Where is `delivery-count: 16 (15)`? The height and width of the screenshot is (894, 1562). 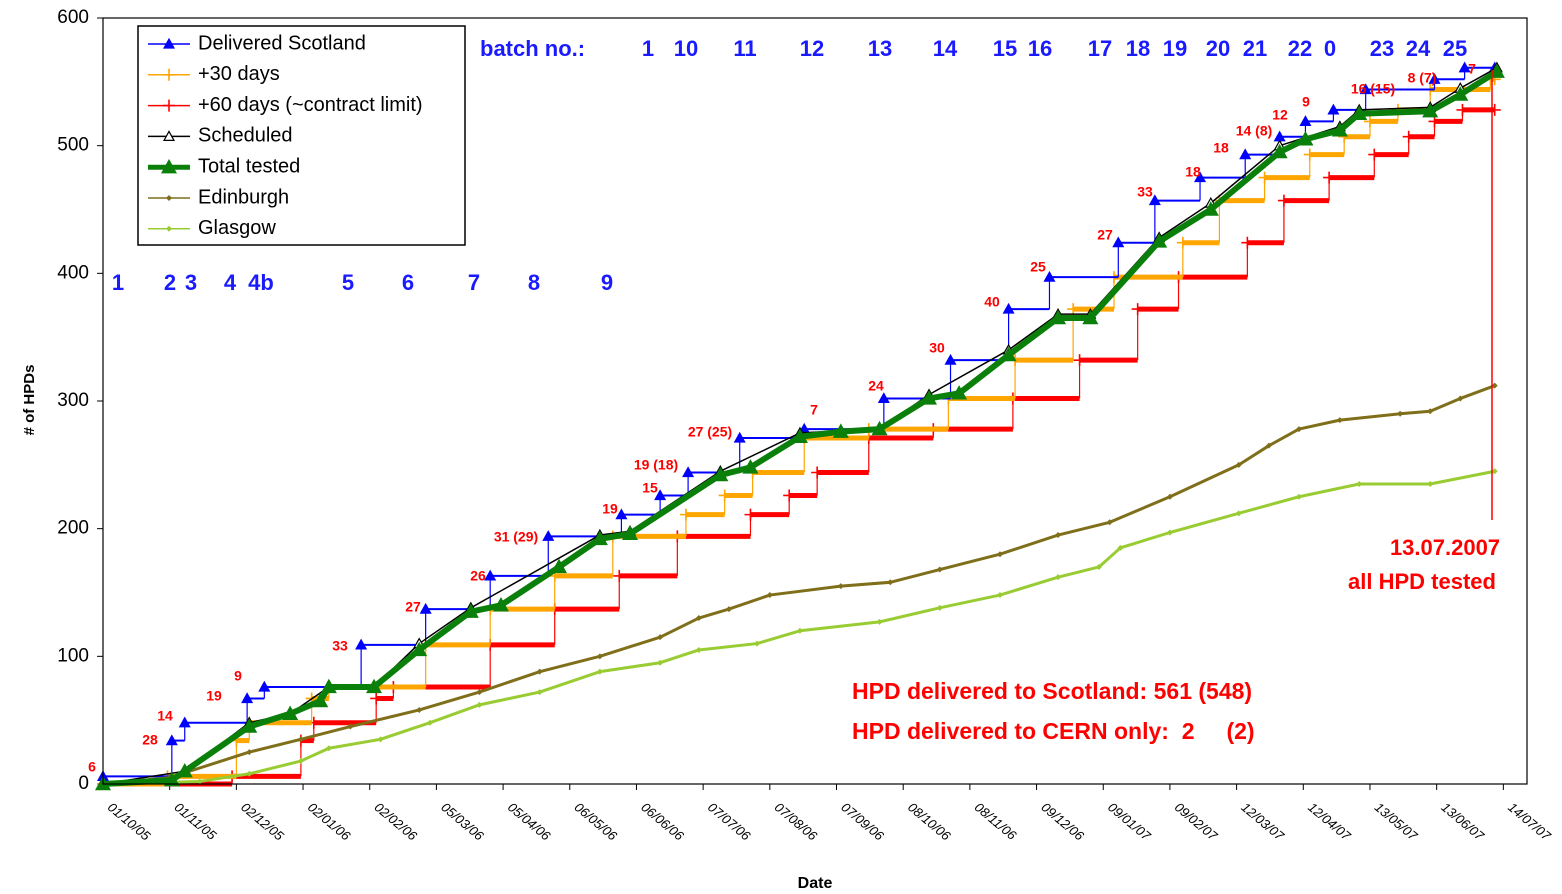
delivery-count: 16 (15) is located at coordinates (1373, 89).